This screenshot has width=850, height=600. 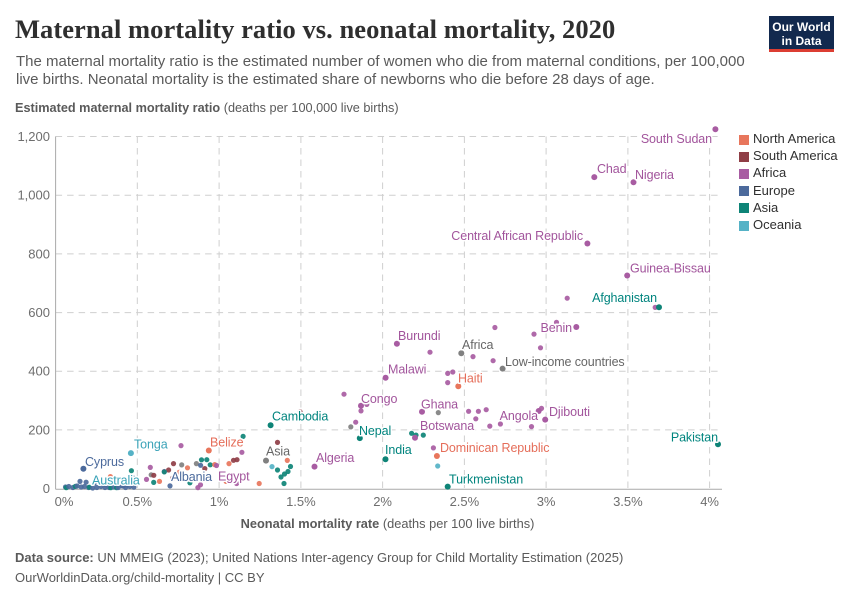 What do you see at coordinates (33, 136) in the screenshot?
I see `svg-text: 1,200` at bounding box center [33, 136].